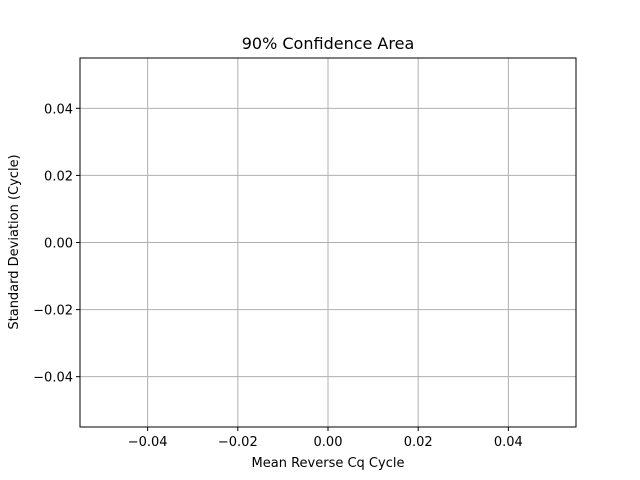  Describe the element at coordinates (58, 109) in the screenshot. I see `y-tick-label: 0.04` at that location.